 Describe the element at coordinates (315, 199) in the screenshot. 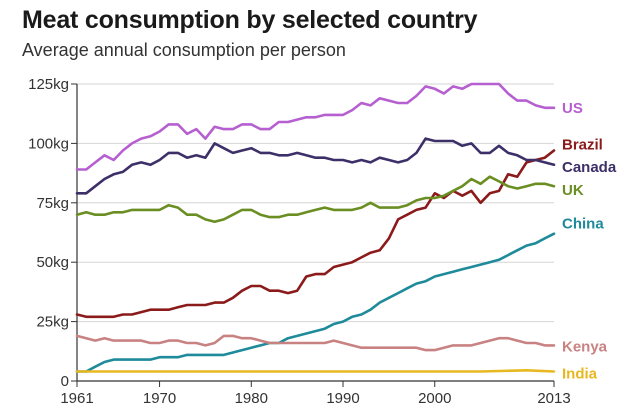

I see `series-line-uk` at that location.